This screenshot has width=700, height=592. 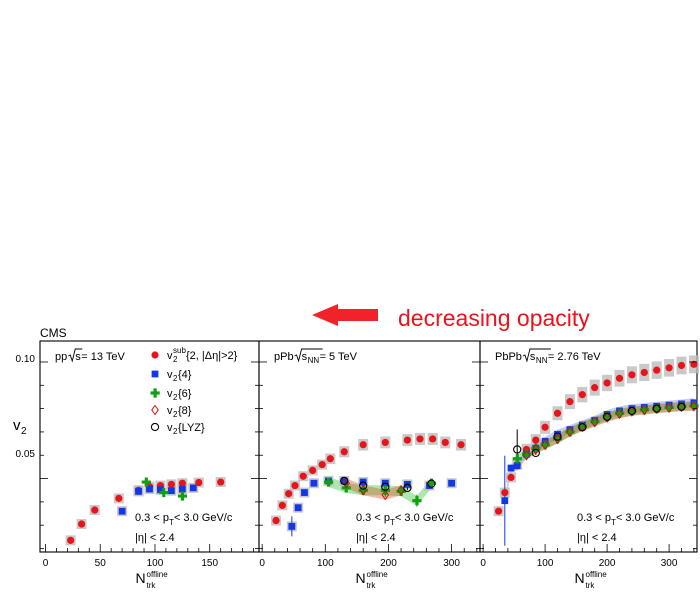 What do you see at coordinates (185, 411) in the screenshot?
I see `legend-label: {8}` at bounding box center [185, 411].